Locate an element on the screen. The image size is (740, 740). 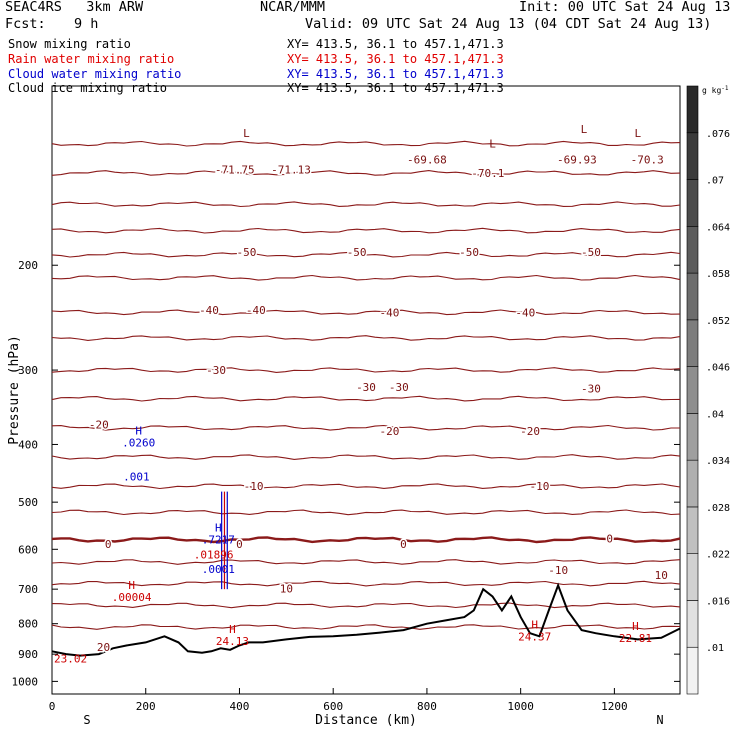
high-value: 22.81 is located at coordinates (635, 638).